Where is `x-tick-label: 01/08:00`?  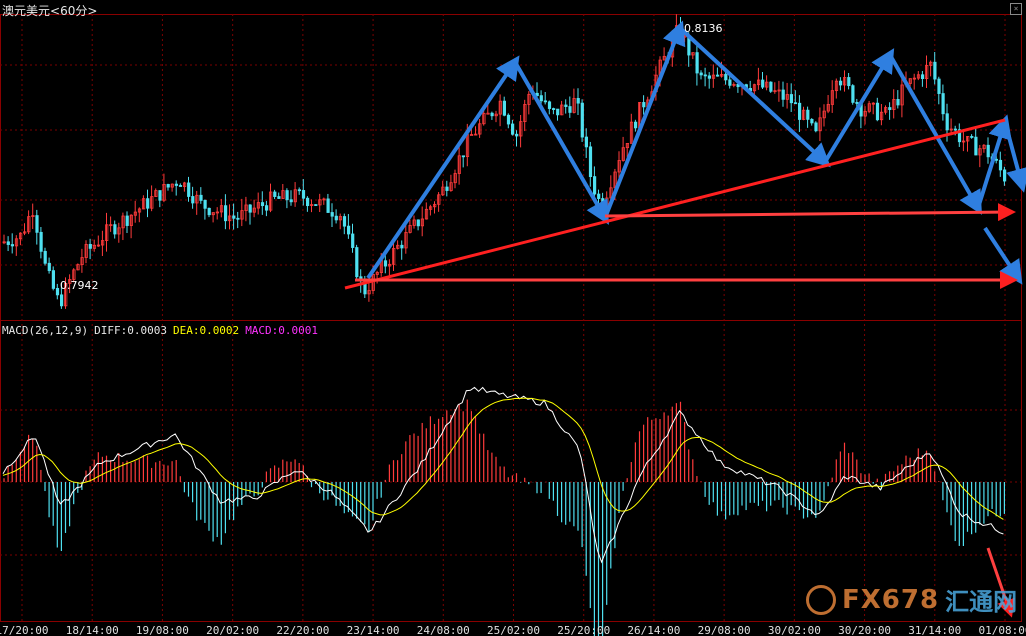 x-tick-label: 01/08:00 is located at coordinates (1002, 630).